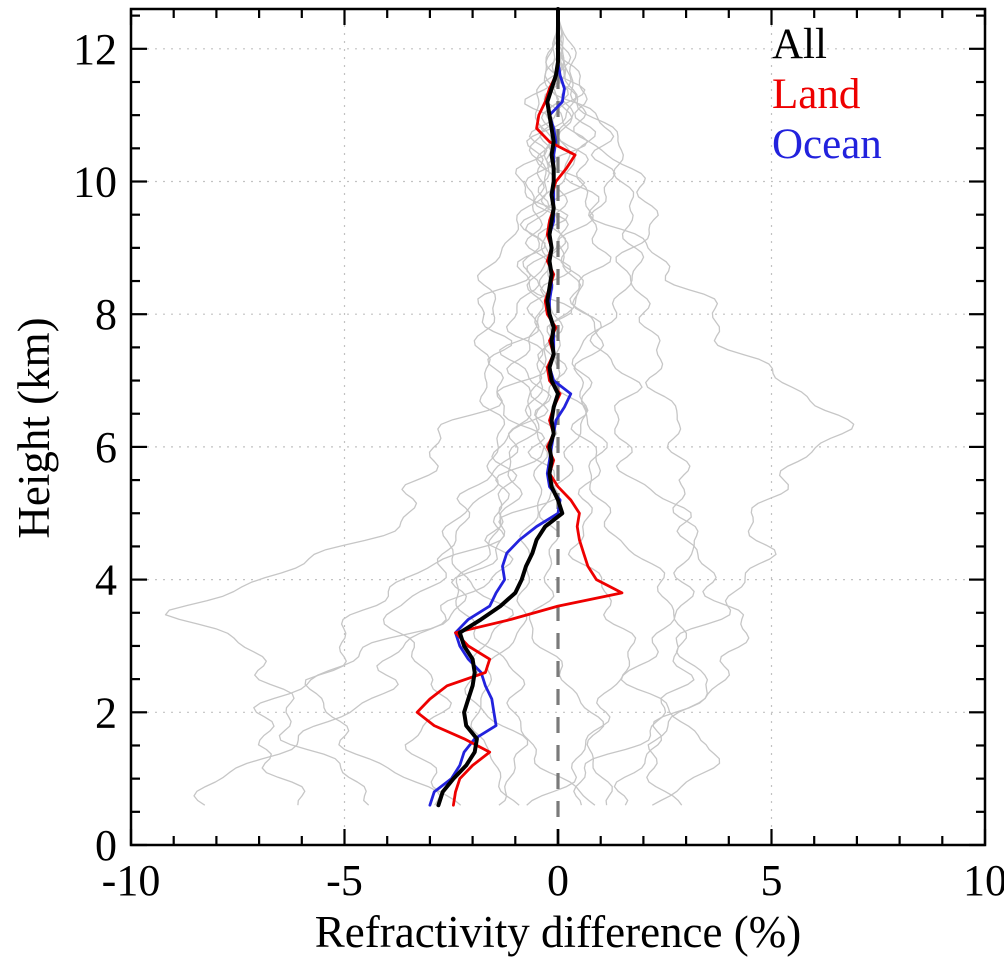  Describe the element at coordinates (344, 880) in the screenshot. I see `x-tick-label: -5` at that location.